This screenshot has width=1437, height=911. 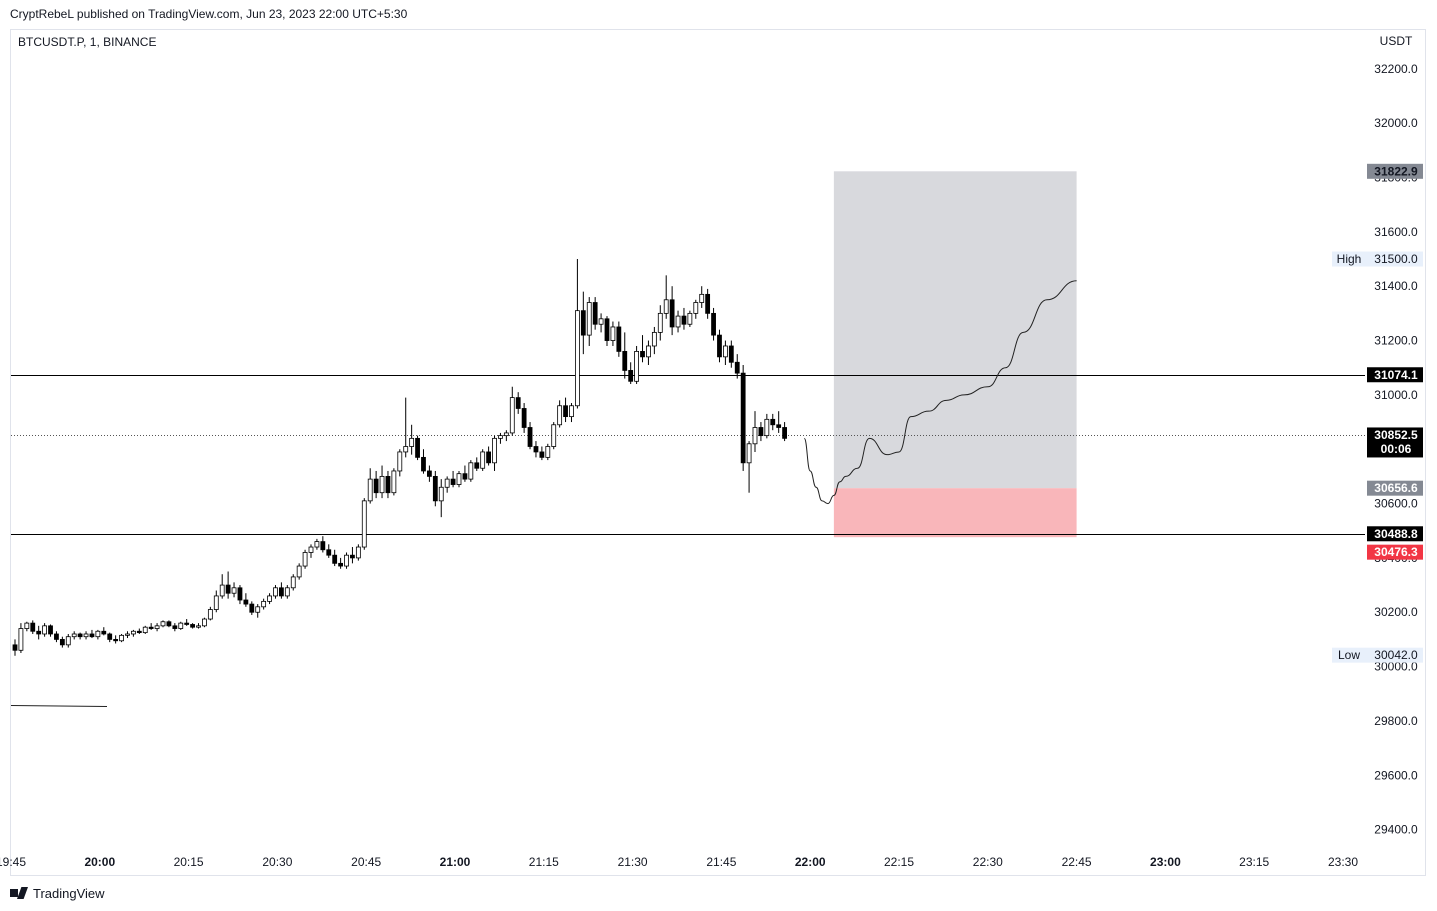 I want to click on level-price-label-bg, so click(x=1395, y=375).